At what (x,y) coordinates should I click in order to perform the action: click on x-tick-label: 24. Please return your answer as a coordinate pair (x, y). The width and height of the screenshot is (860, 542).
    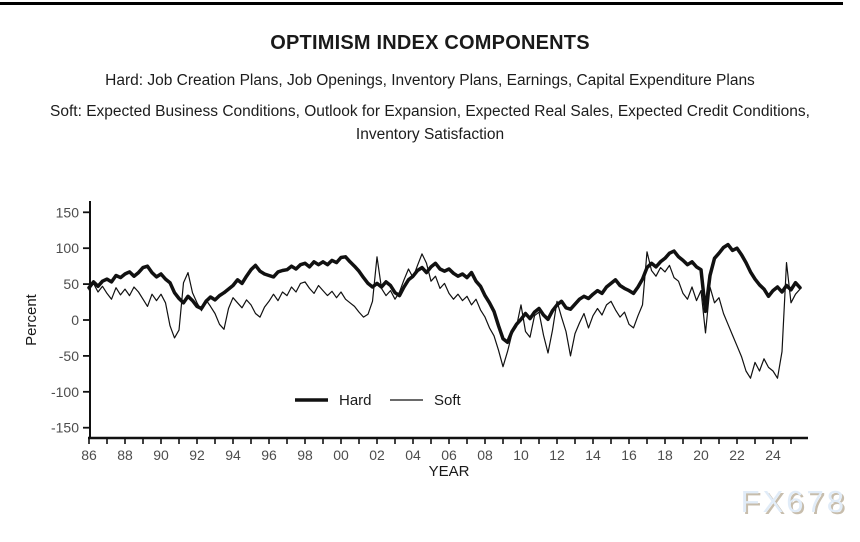
    Looking at the image, I should click on (773, 455).